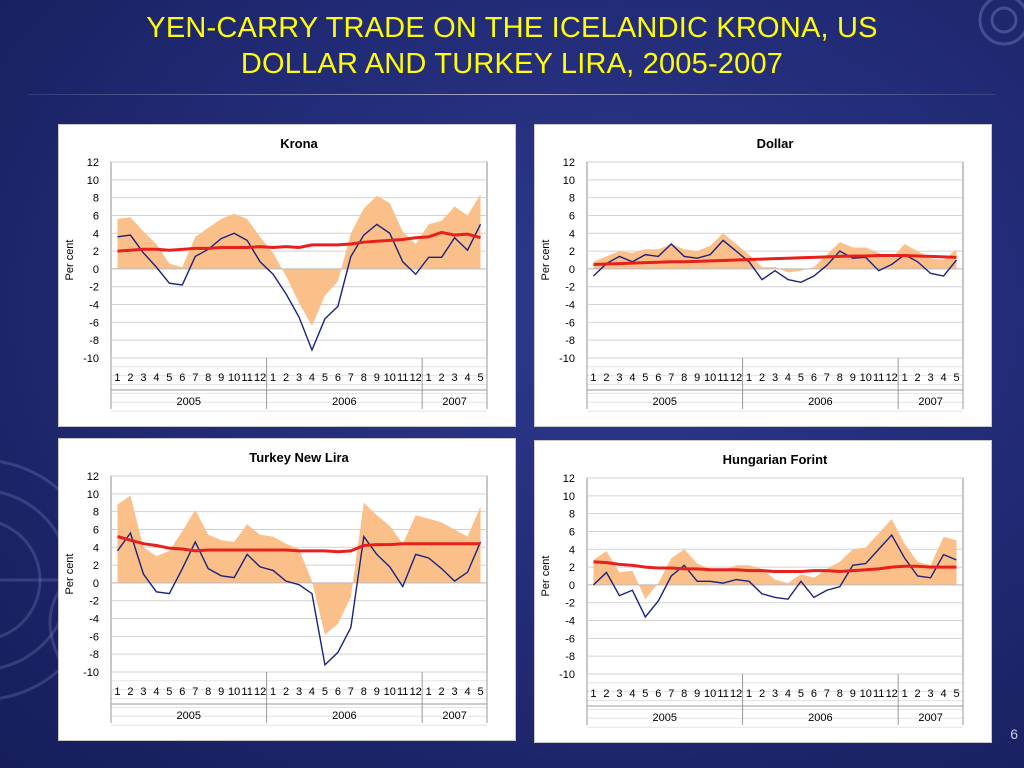 Image resolution: width=1024 pixels, height=768 pixels. Describe the element at coordinates (96, 530) in the screenshot. I see `y-tick-label: 6` at that location.